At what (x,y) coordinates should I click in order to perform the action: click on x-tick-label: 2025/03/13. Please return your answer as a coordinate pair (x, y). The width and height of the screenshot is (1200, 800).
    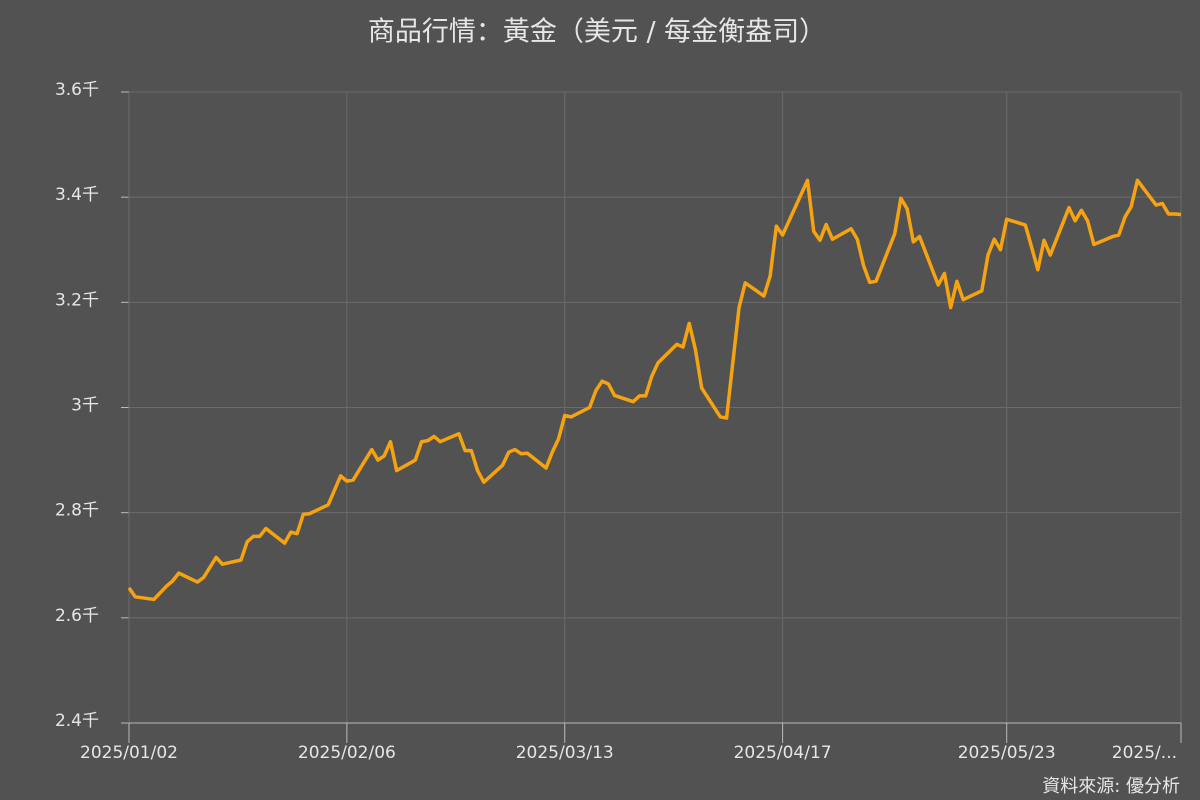
    Looking at the image, I should click on (565, 753).